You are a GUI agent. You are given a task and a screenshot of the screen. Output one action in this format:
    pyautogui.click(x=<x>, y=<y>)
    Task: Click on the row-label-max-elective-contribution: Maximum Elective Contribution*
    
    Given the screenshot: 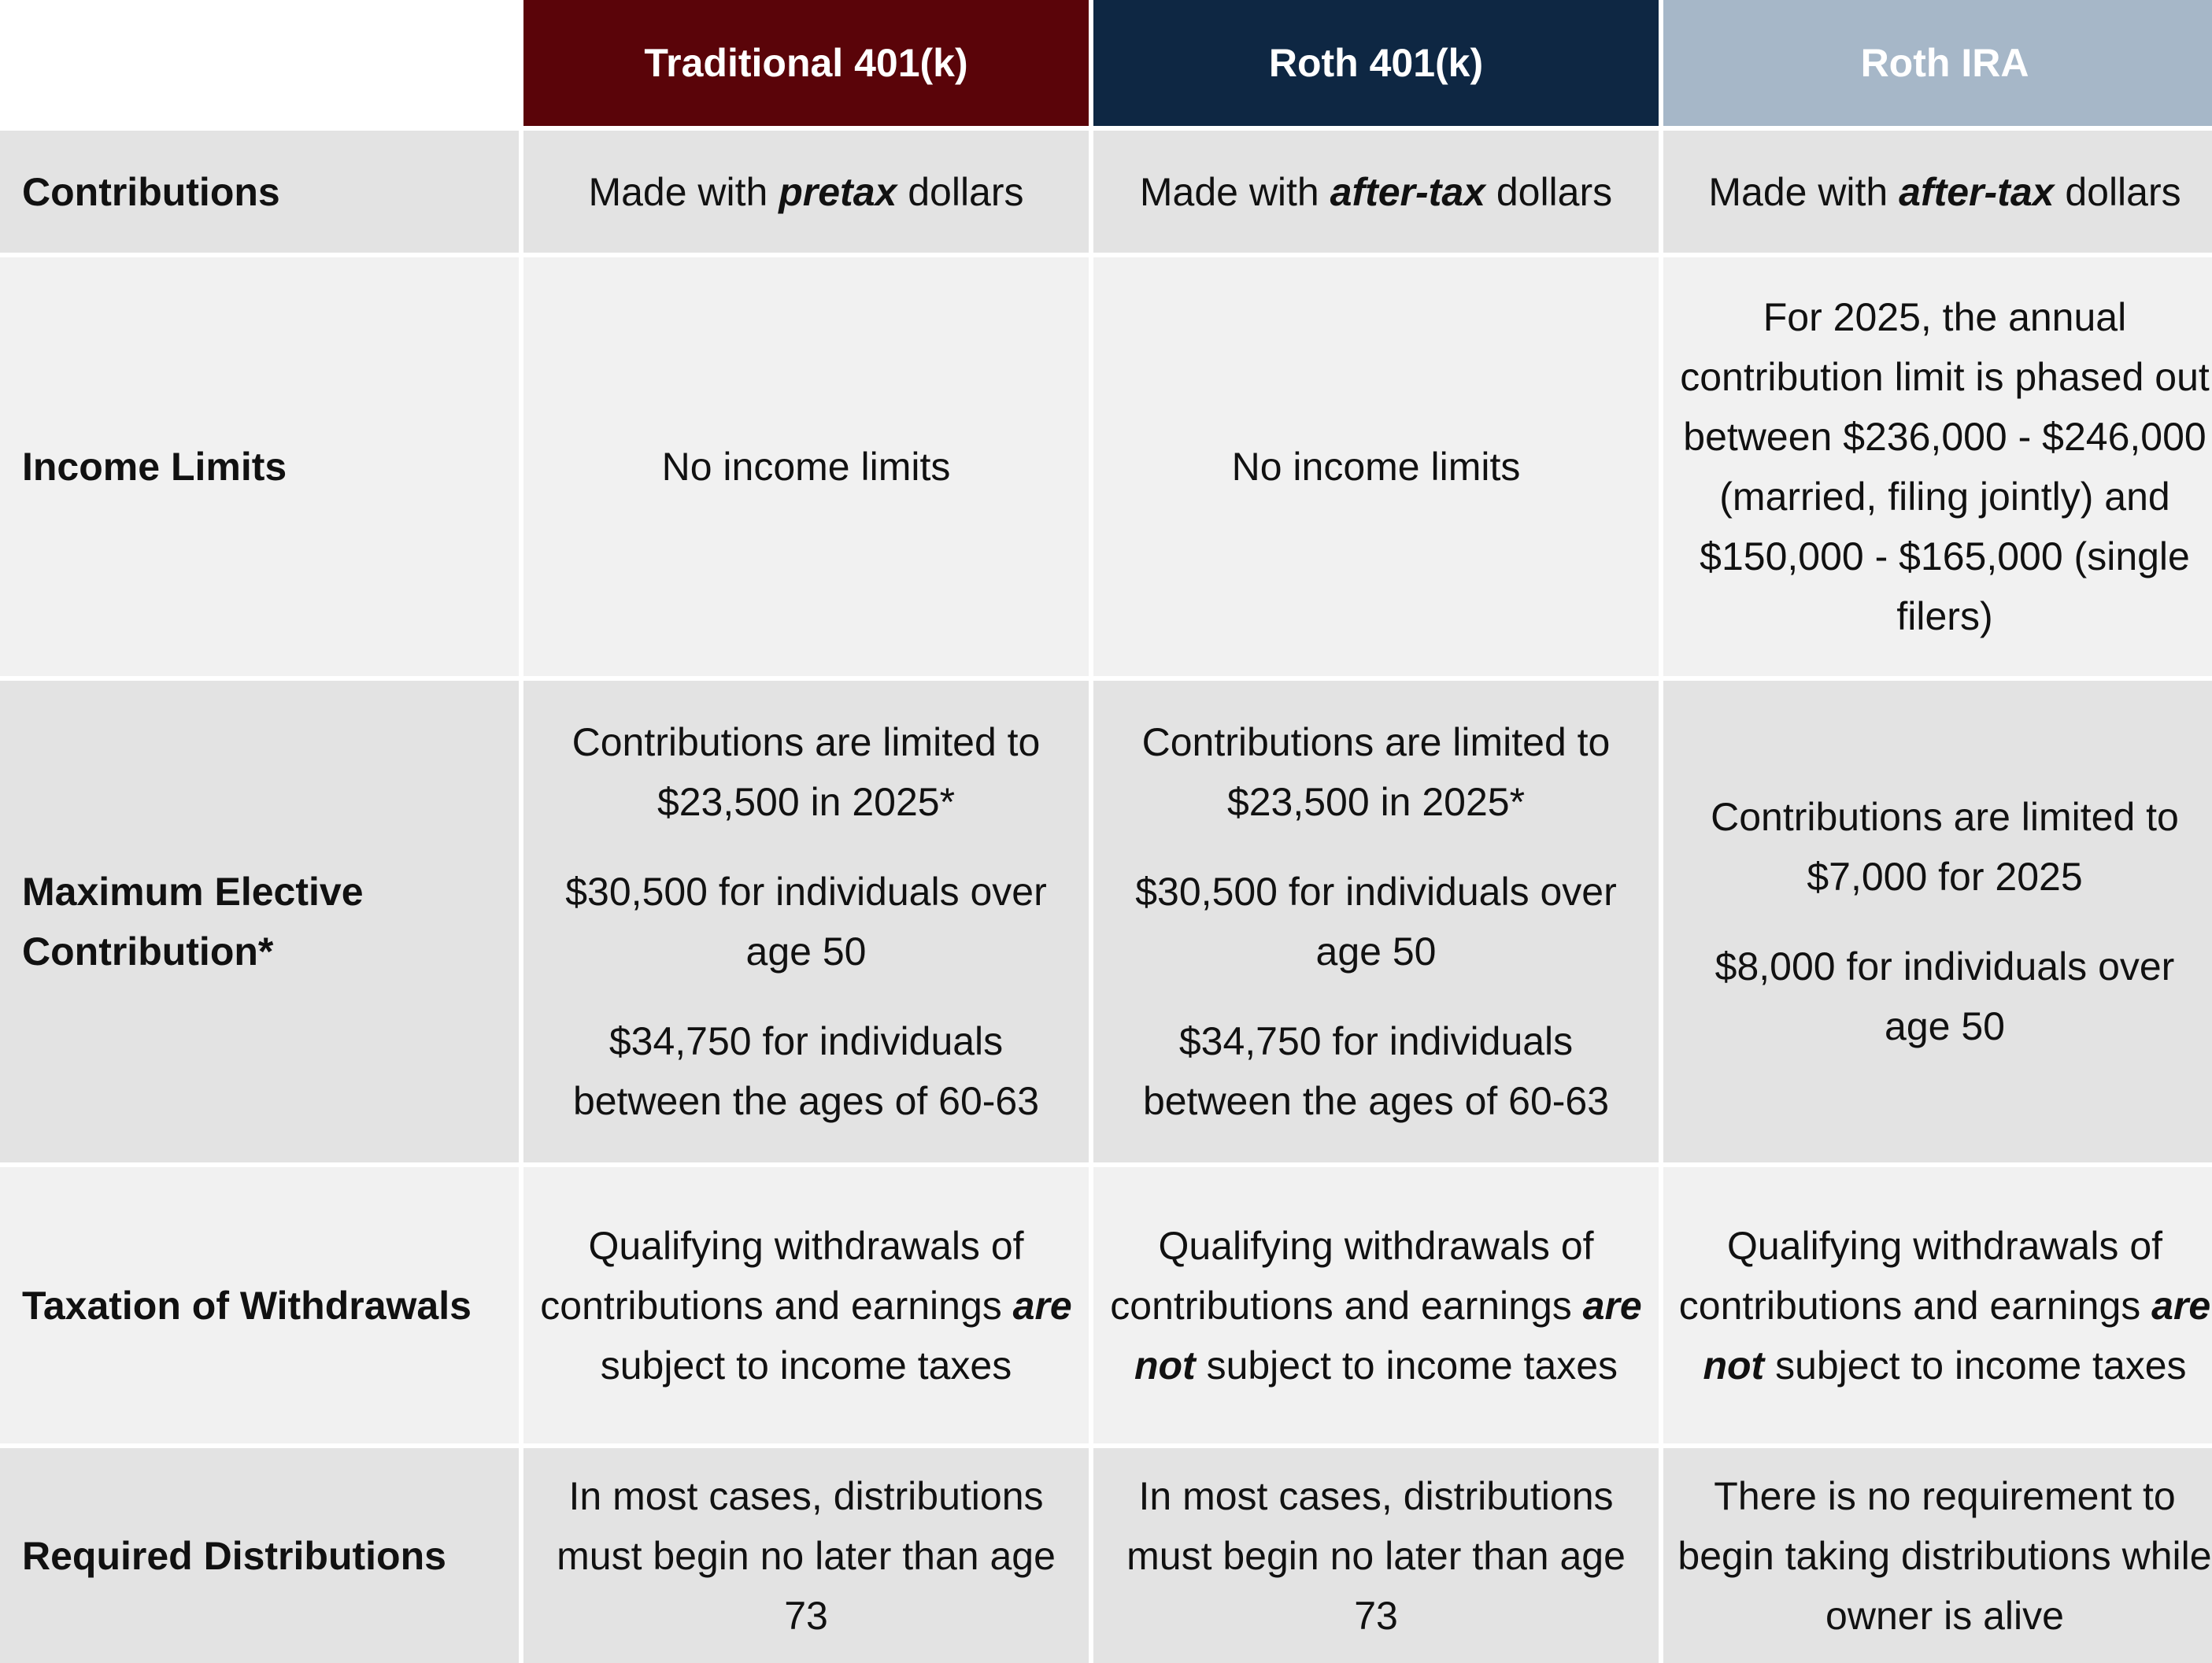 What is the action you would take?
    pyautogui.click(x=259, y=921)
    